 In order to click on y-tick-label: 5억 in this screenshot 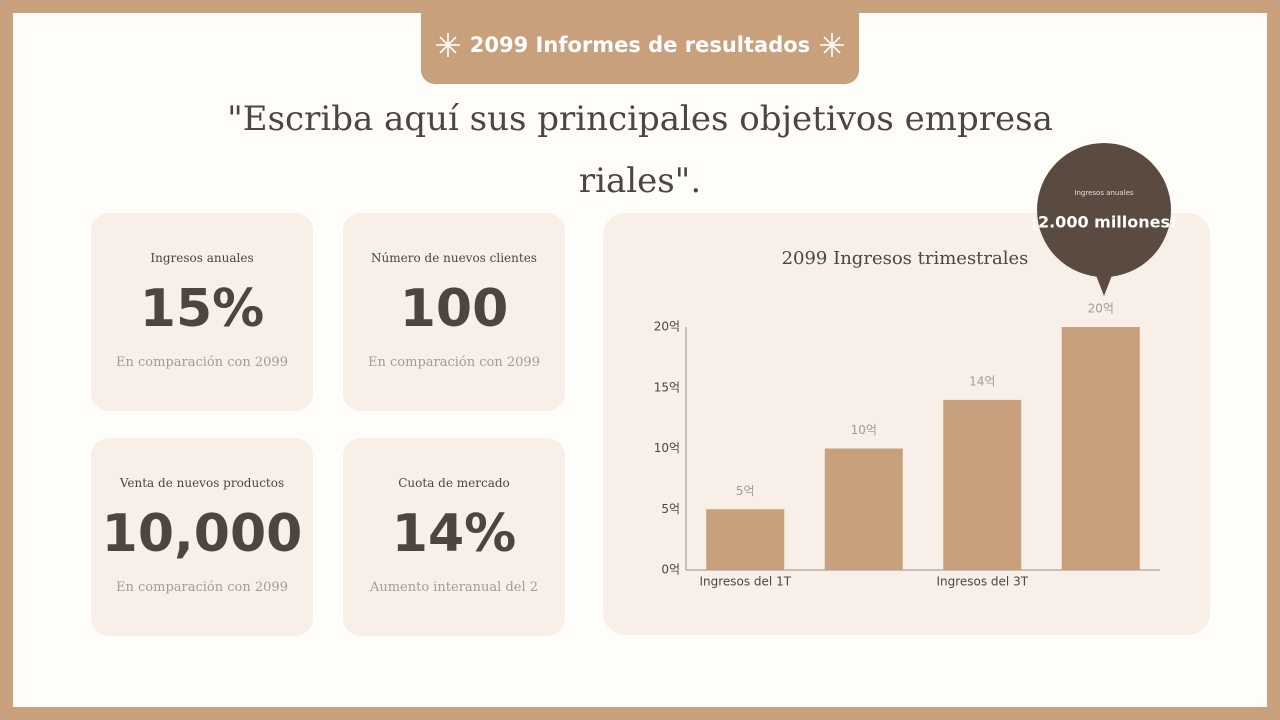, I will do `click(670, 509)`.